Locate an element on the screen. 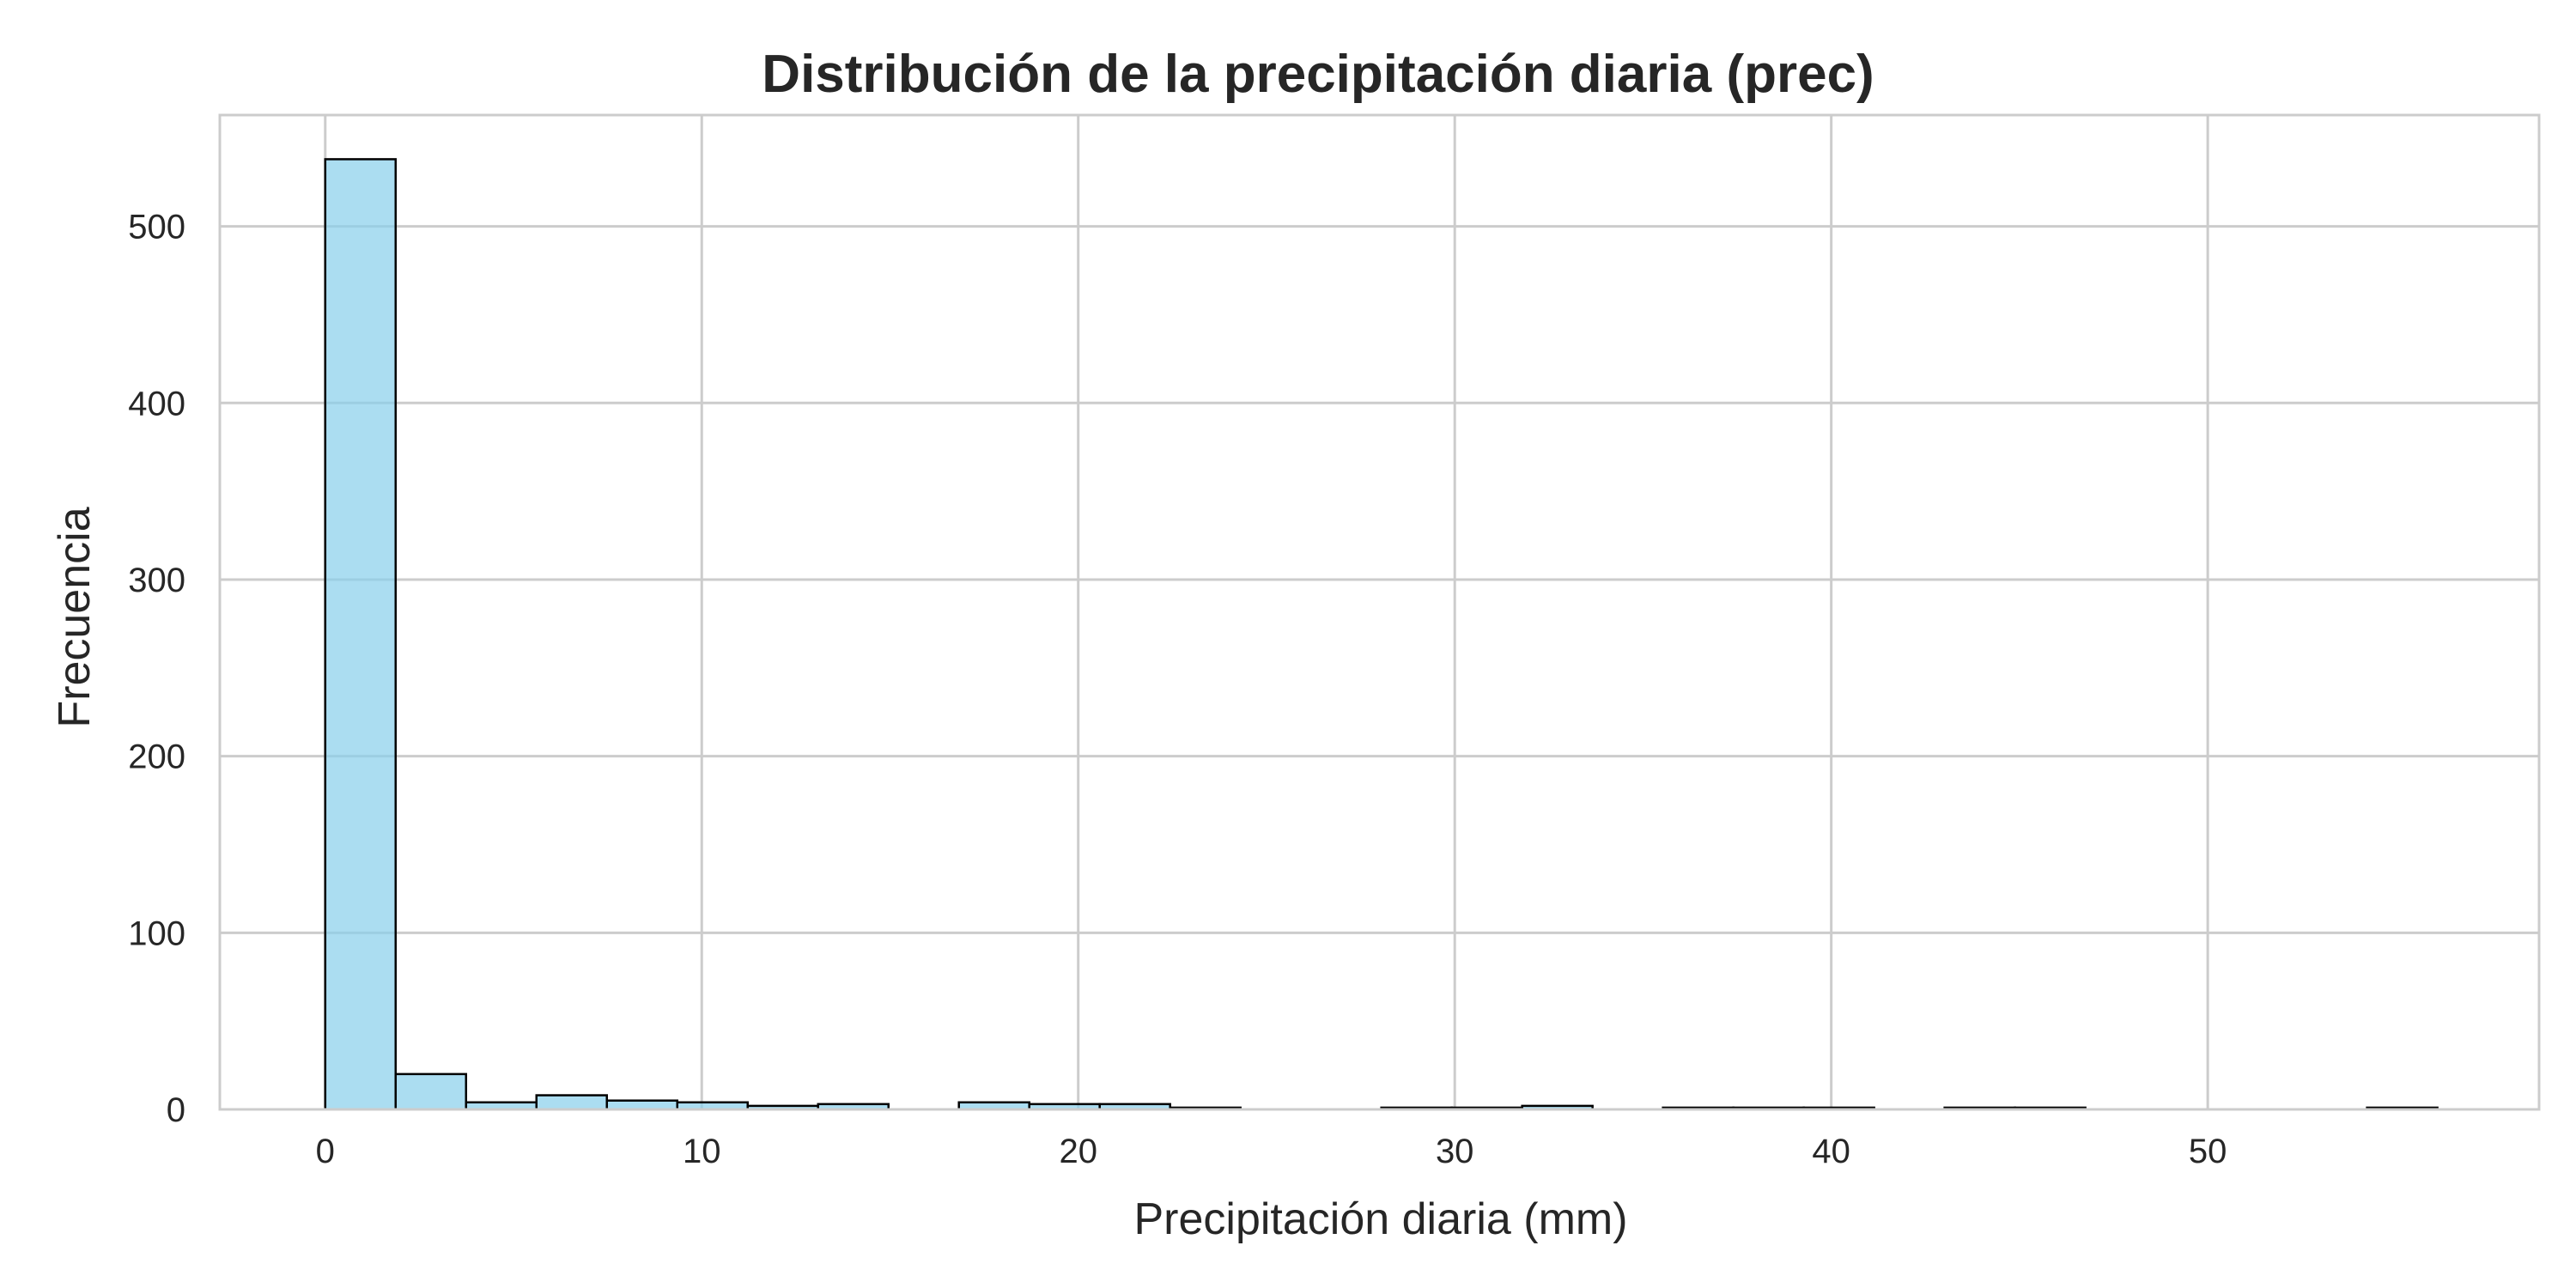  y-tick-label: 100 is located at coordinates (156, 933).